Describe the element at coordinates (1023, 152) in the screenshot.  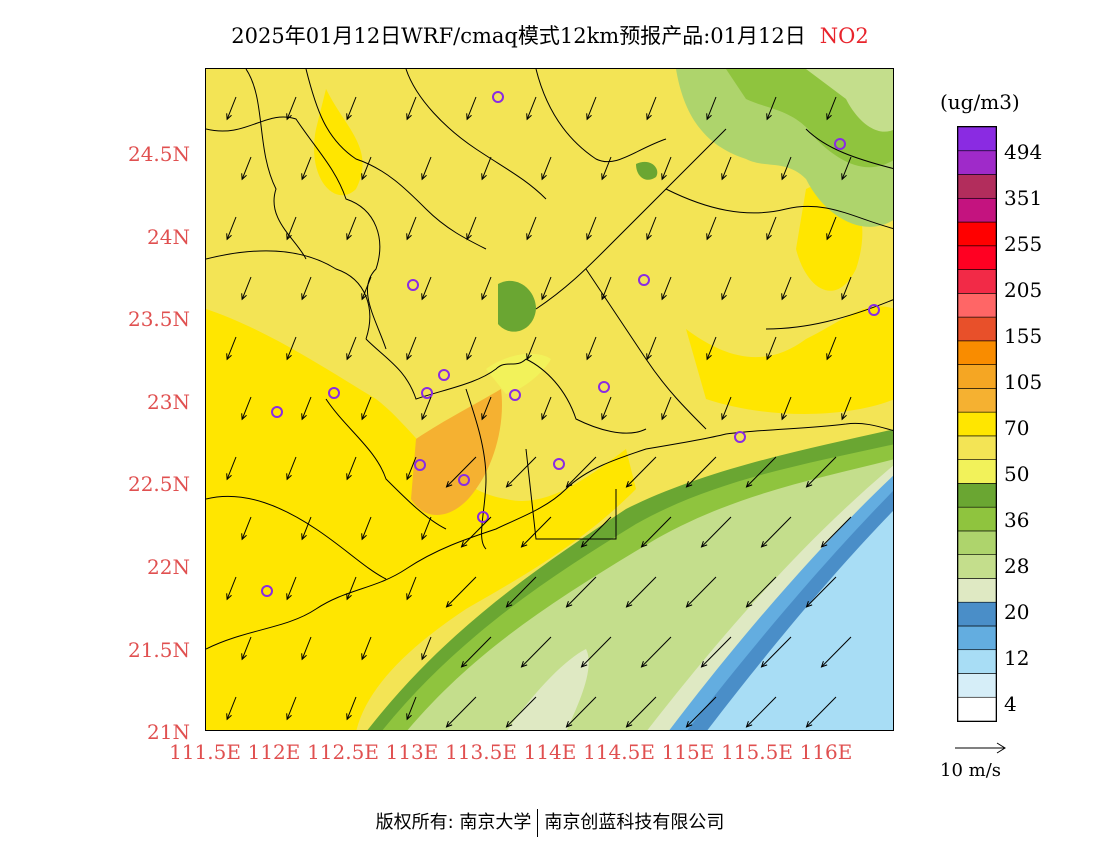
I see `colorbar-tick-label: 494` at that location.